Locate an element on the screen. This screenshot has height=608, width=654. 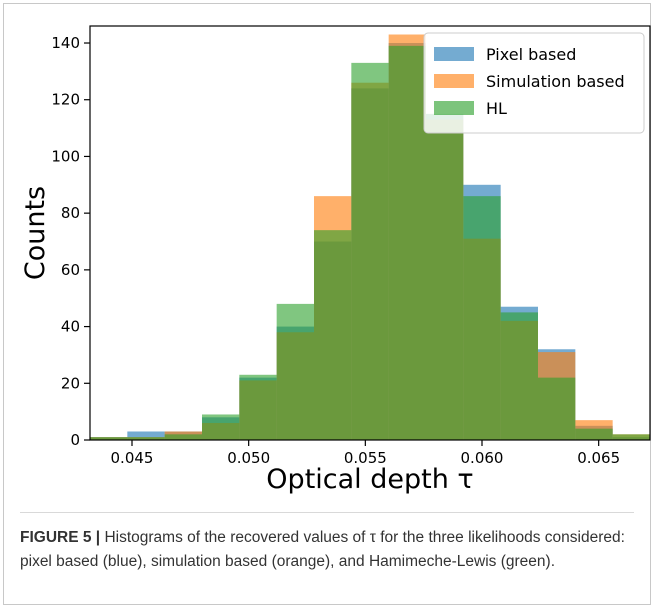
y-tick-label: 120 is located at coordinates (65, 100).